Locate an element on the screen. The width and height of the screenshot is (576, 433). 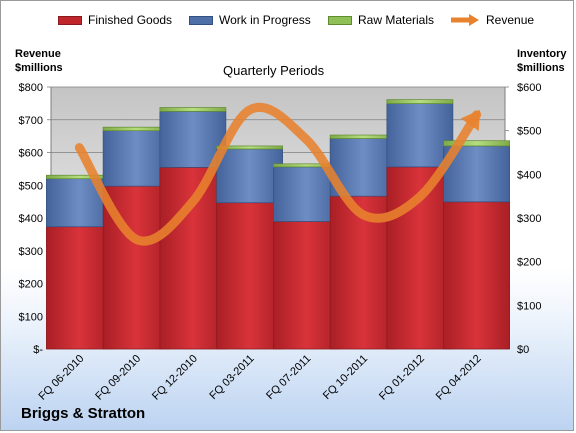
right-axis-title-line2: $millions is located at coordinates (541, 68).